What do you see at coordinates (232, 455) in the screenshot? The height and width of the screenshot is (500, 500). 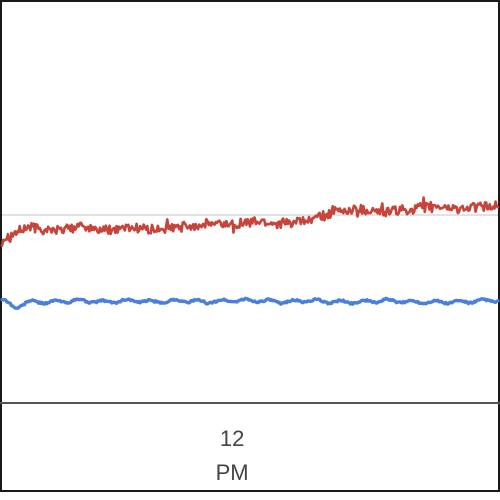 I see `tick-layer: 12 PM` at bounding box center [232, 455].